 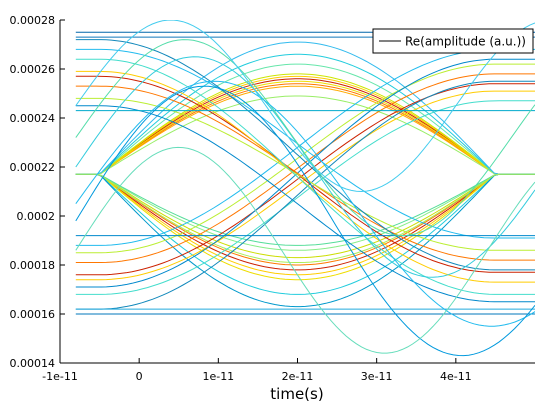 What do you see at coordinates (33, 363) in the screenshot?
I see `y-tick-label: 0.00014` at bounding box center [33, 363].